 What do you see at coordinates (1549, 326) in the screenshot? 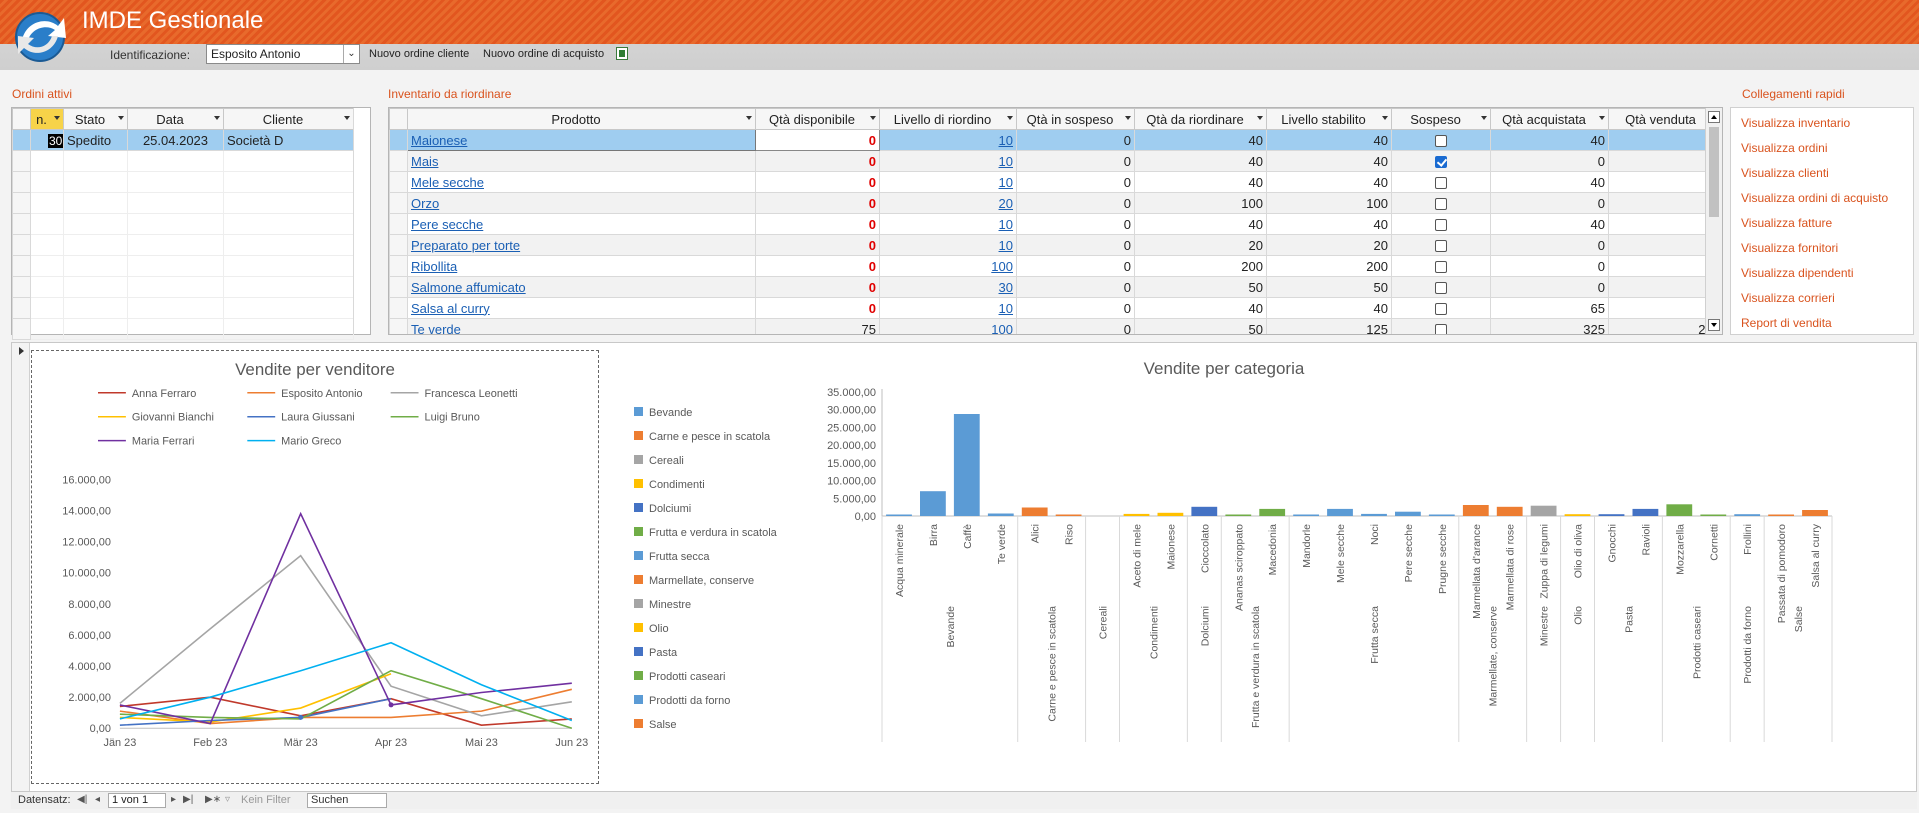
I see `qty-purchased-cell: 325` at bounding box center [1549, 326].